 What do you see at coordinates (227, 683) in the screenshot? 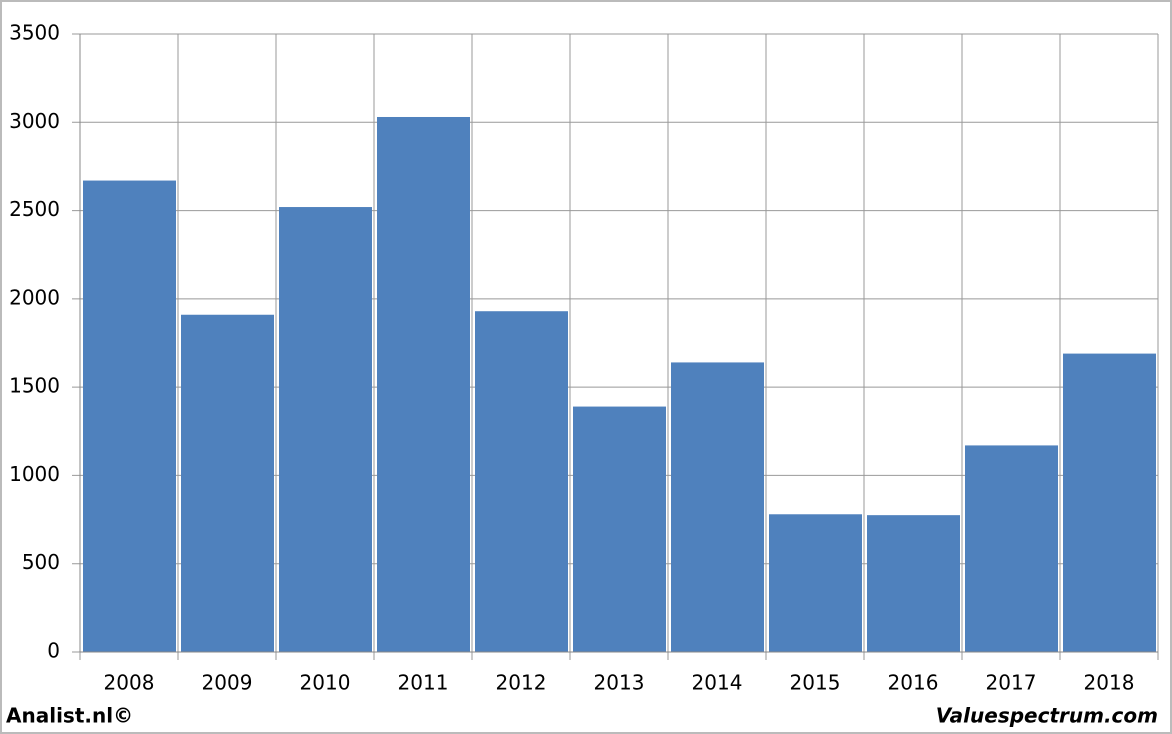
I see `x-tick-label: 2009` at bounding box center [227, 683].